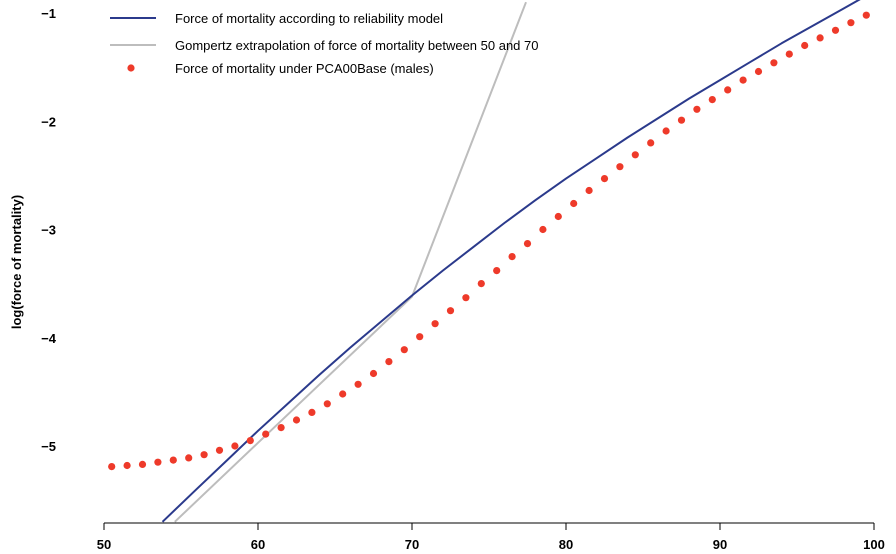 This screenshot has height=554, width=896. I want to click on x-axis: 50 60 70 80 90 100, so click(491, 537).